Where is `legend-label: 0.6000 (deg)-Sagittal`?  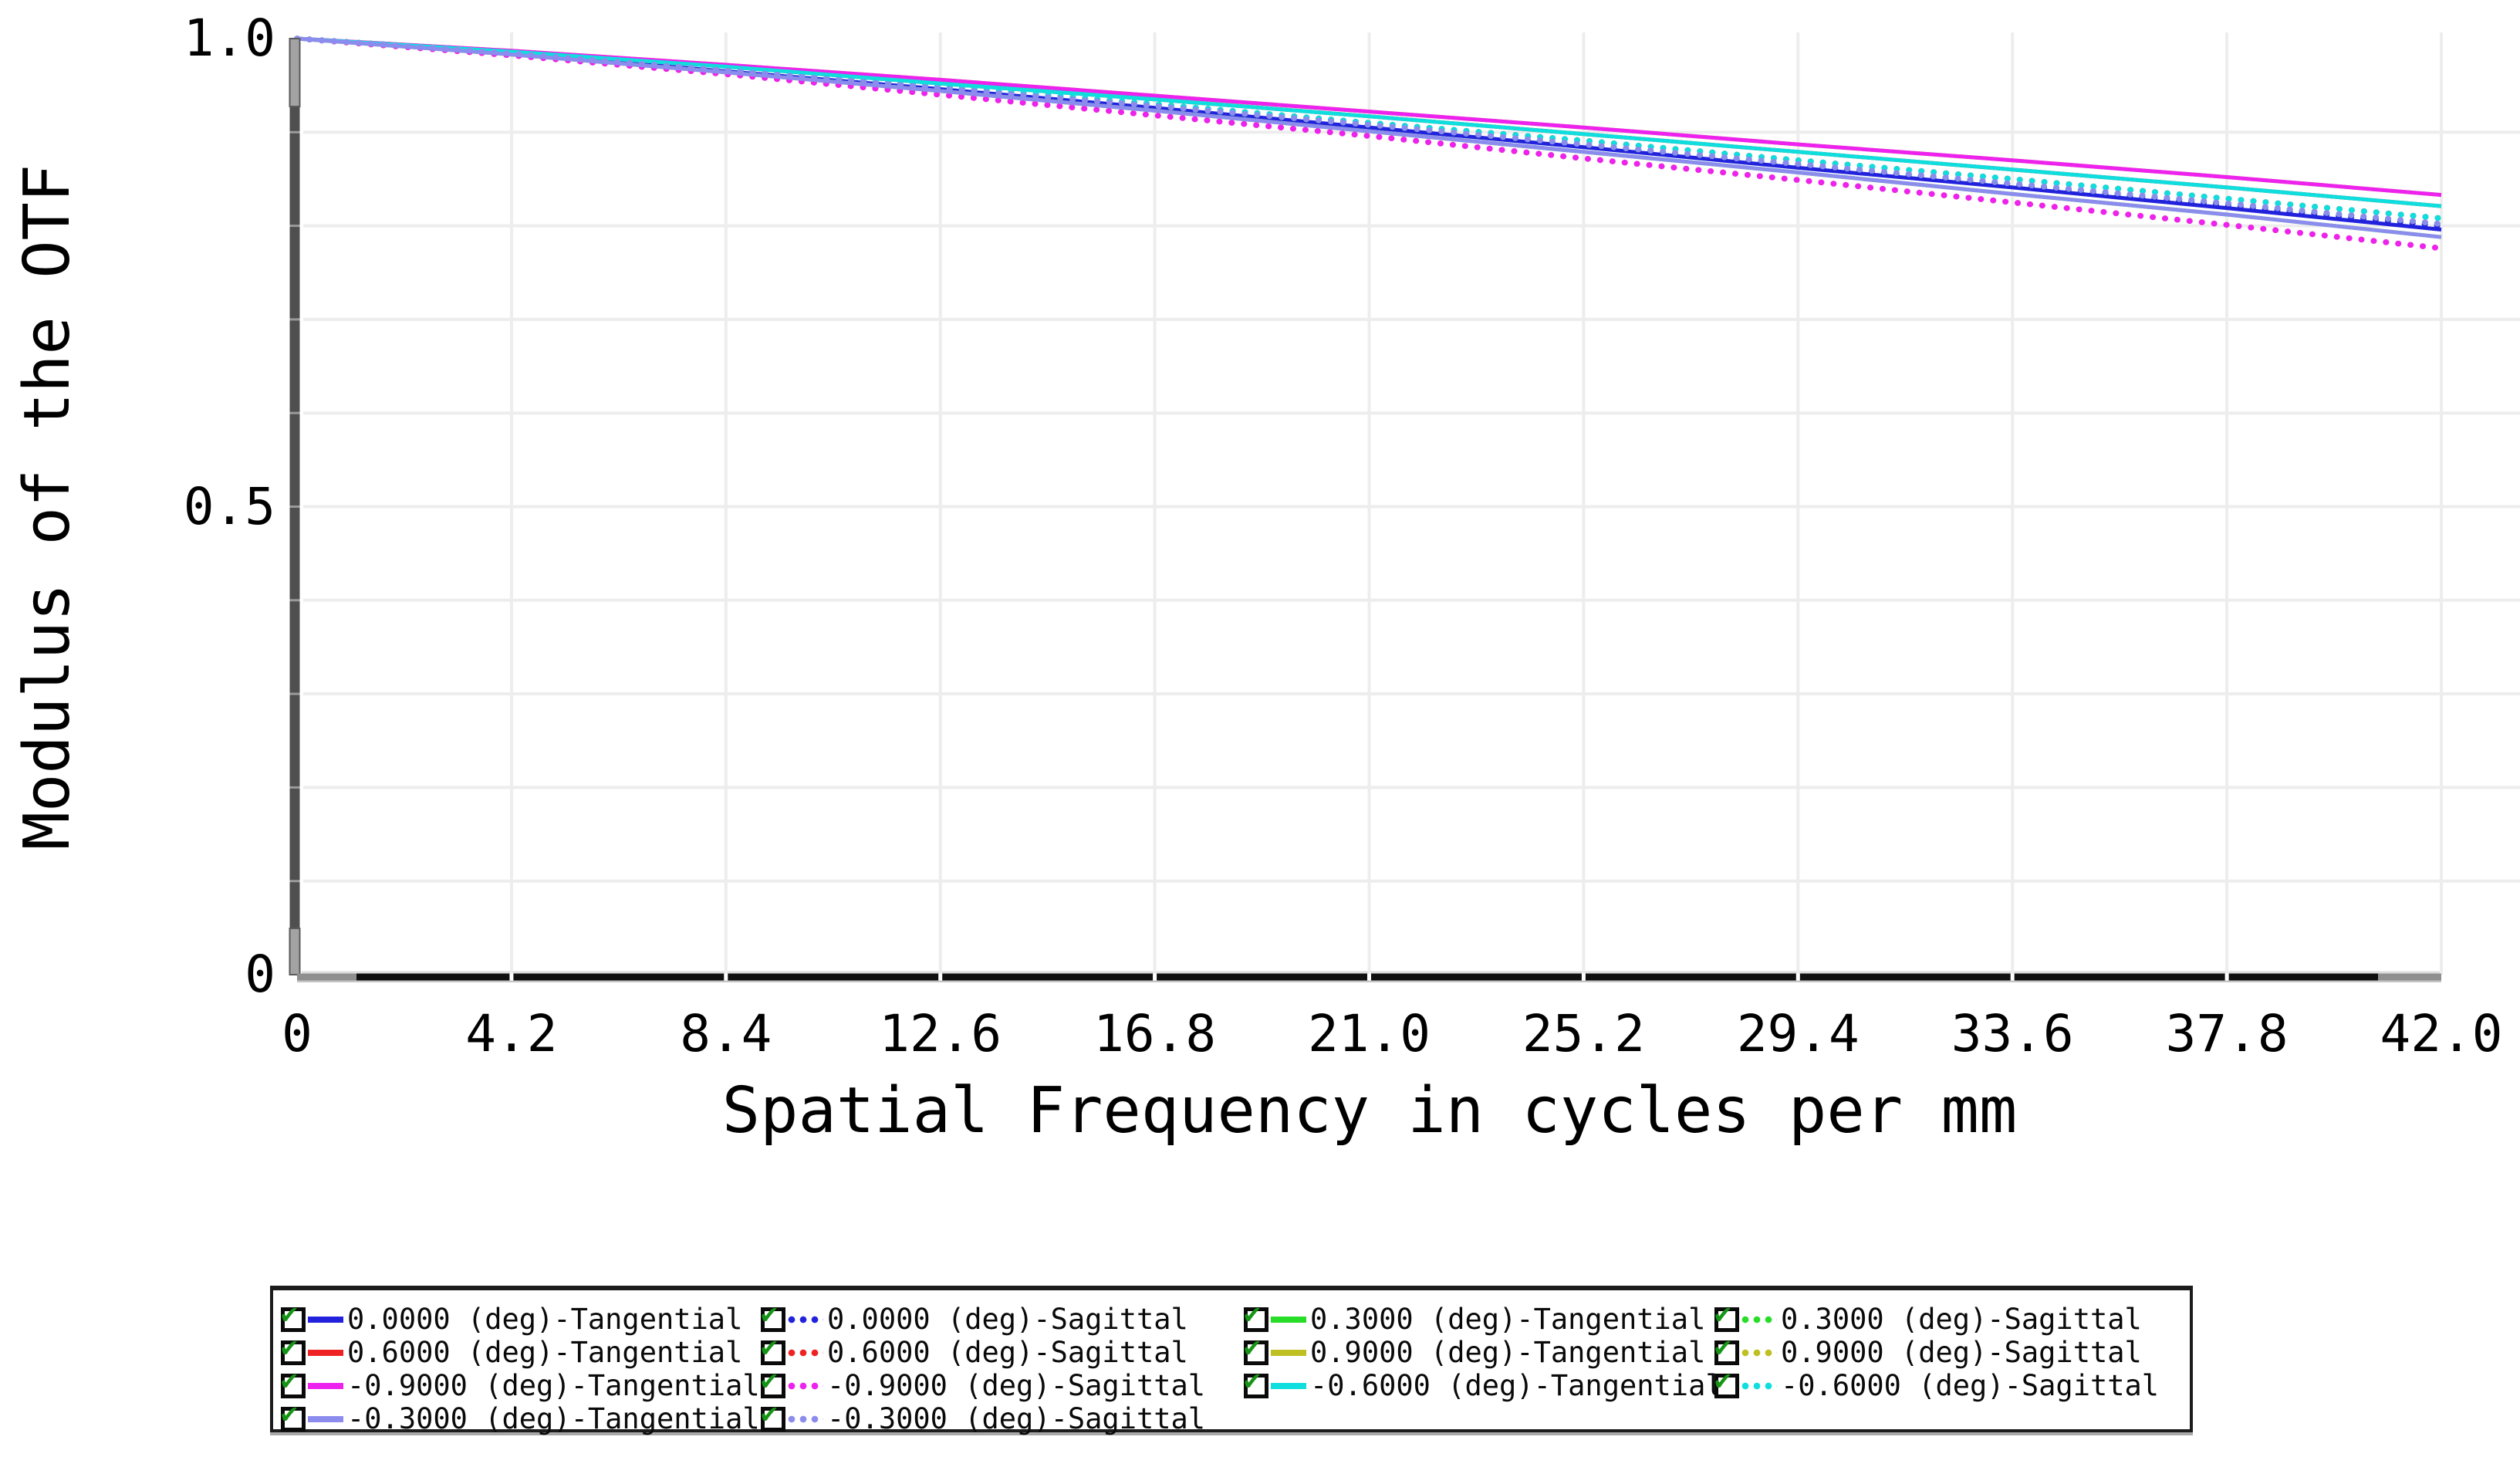
legend-label: 0.6000 (deg)-Sagittal is located at coordinates (1007, 1353).